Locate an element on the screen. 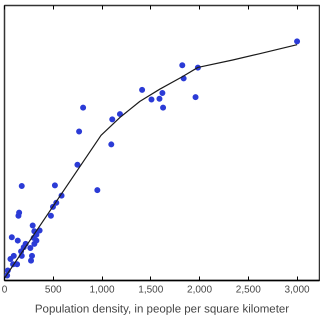 The width and height of the screenshot is (320, 320). x-axis-title: Population density, in people per square kilometer is located at coordinates (162, 310).